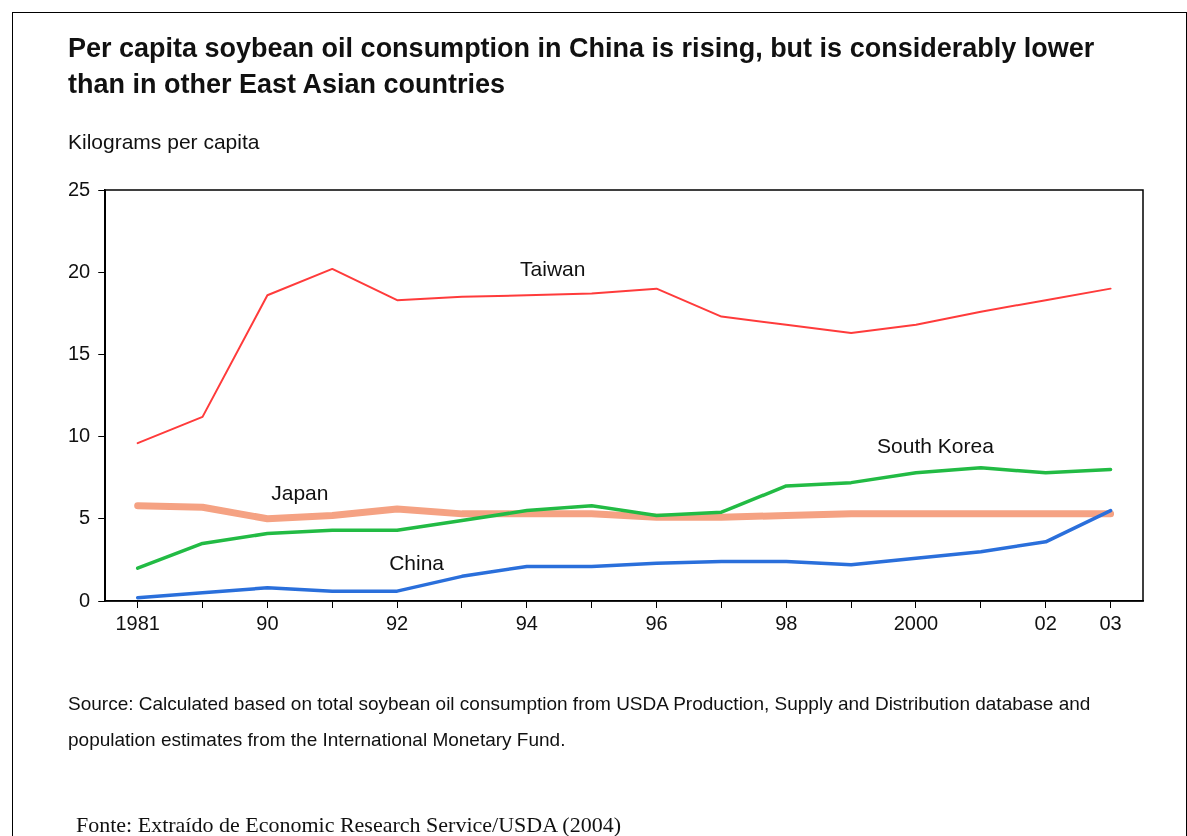 The height and width of the screenshot is (836, 1187). I want to click on series-label: Japan, so click(300, 493).